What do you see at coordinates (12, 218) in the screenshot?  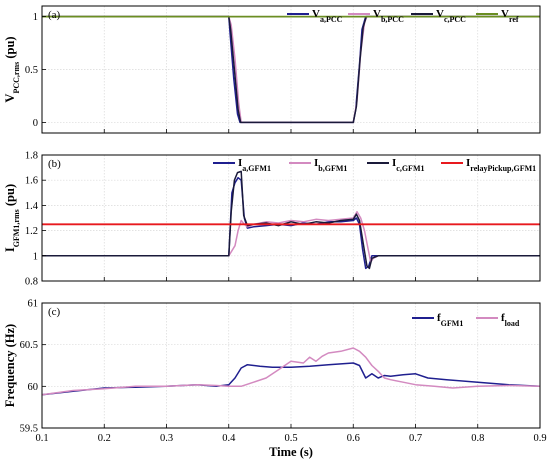 I see `y-axis-label: IGFM1,rms (pu)` at bounding box center [12, 218].